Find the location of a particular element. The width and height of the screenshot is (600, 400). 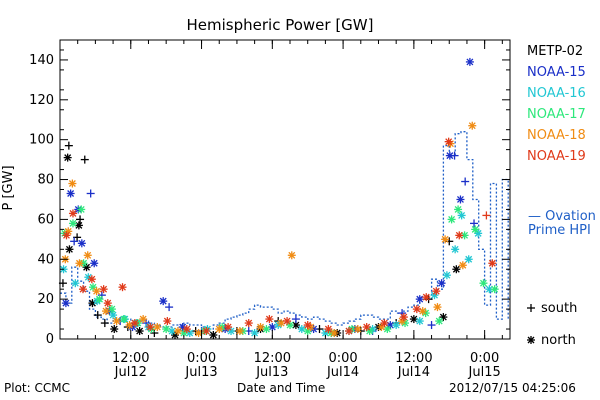

legend-noaa-19: NOAA-19 is located at coordinates (556, 156).